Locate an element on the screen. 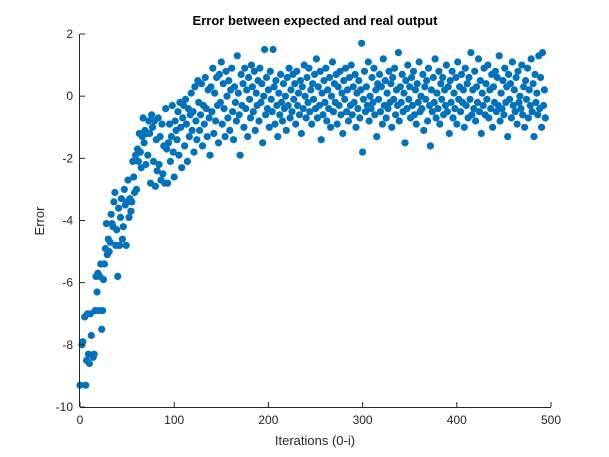 The width and height of the screenshot is (609, 457). y-tick-label: 2 is located at coordinates (69, 34).